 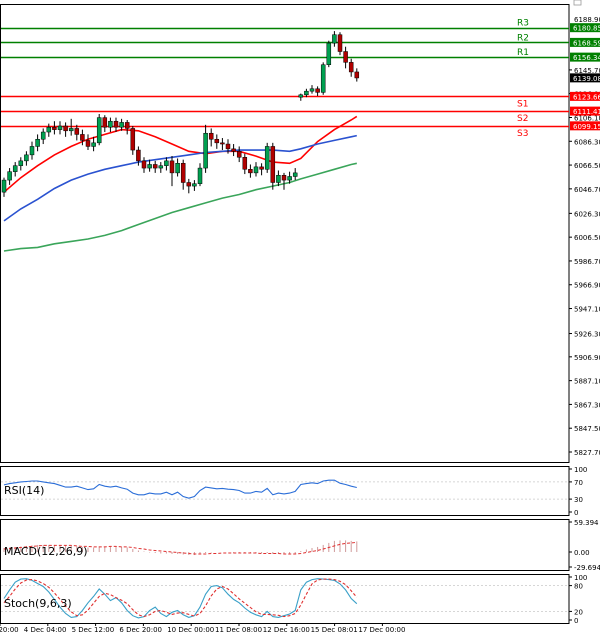 What do you see at coordinates (576, 513) in the screenshot?
I see `rsi-tick-label: 0` at bounding box center [576, 513].